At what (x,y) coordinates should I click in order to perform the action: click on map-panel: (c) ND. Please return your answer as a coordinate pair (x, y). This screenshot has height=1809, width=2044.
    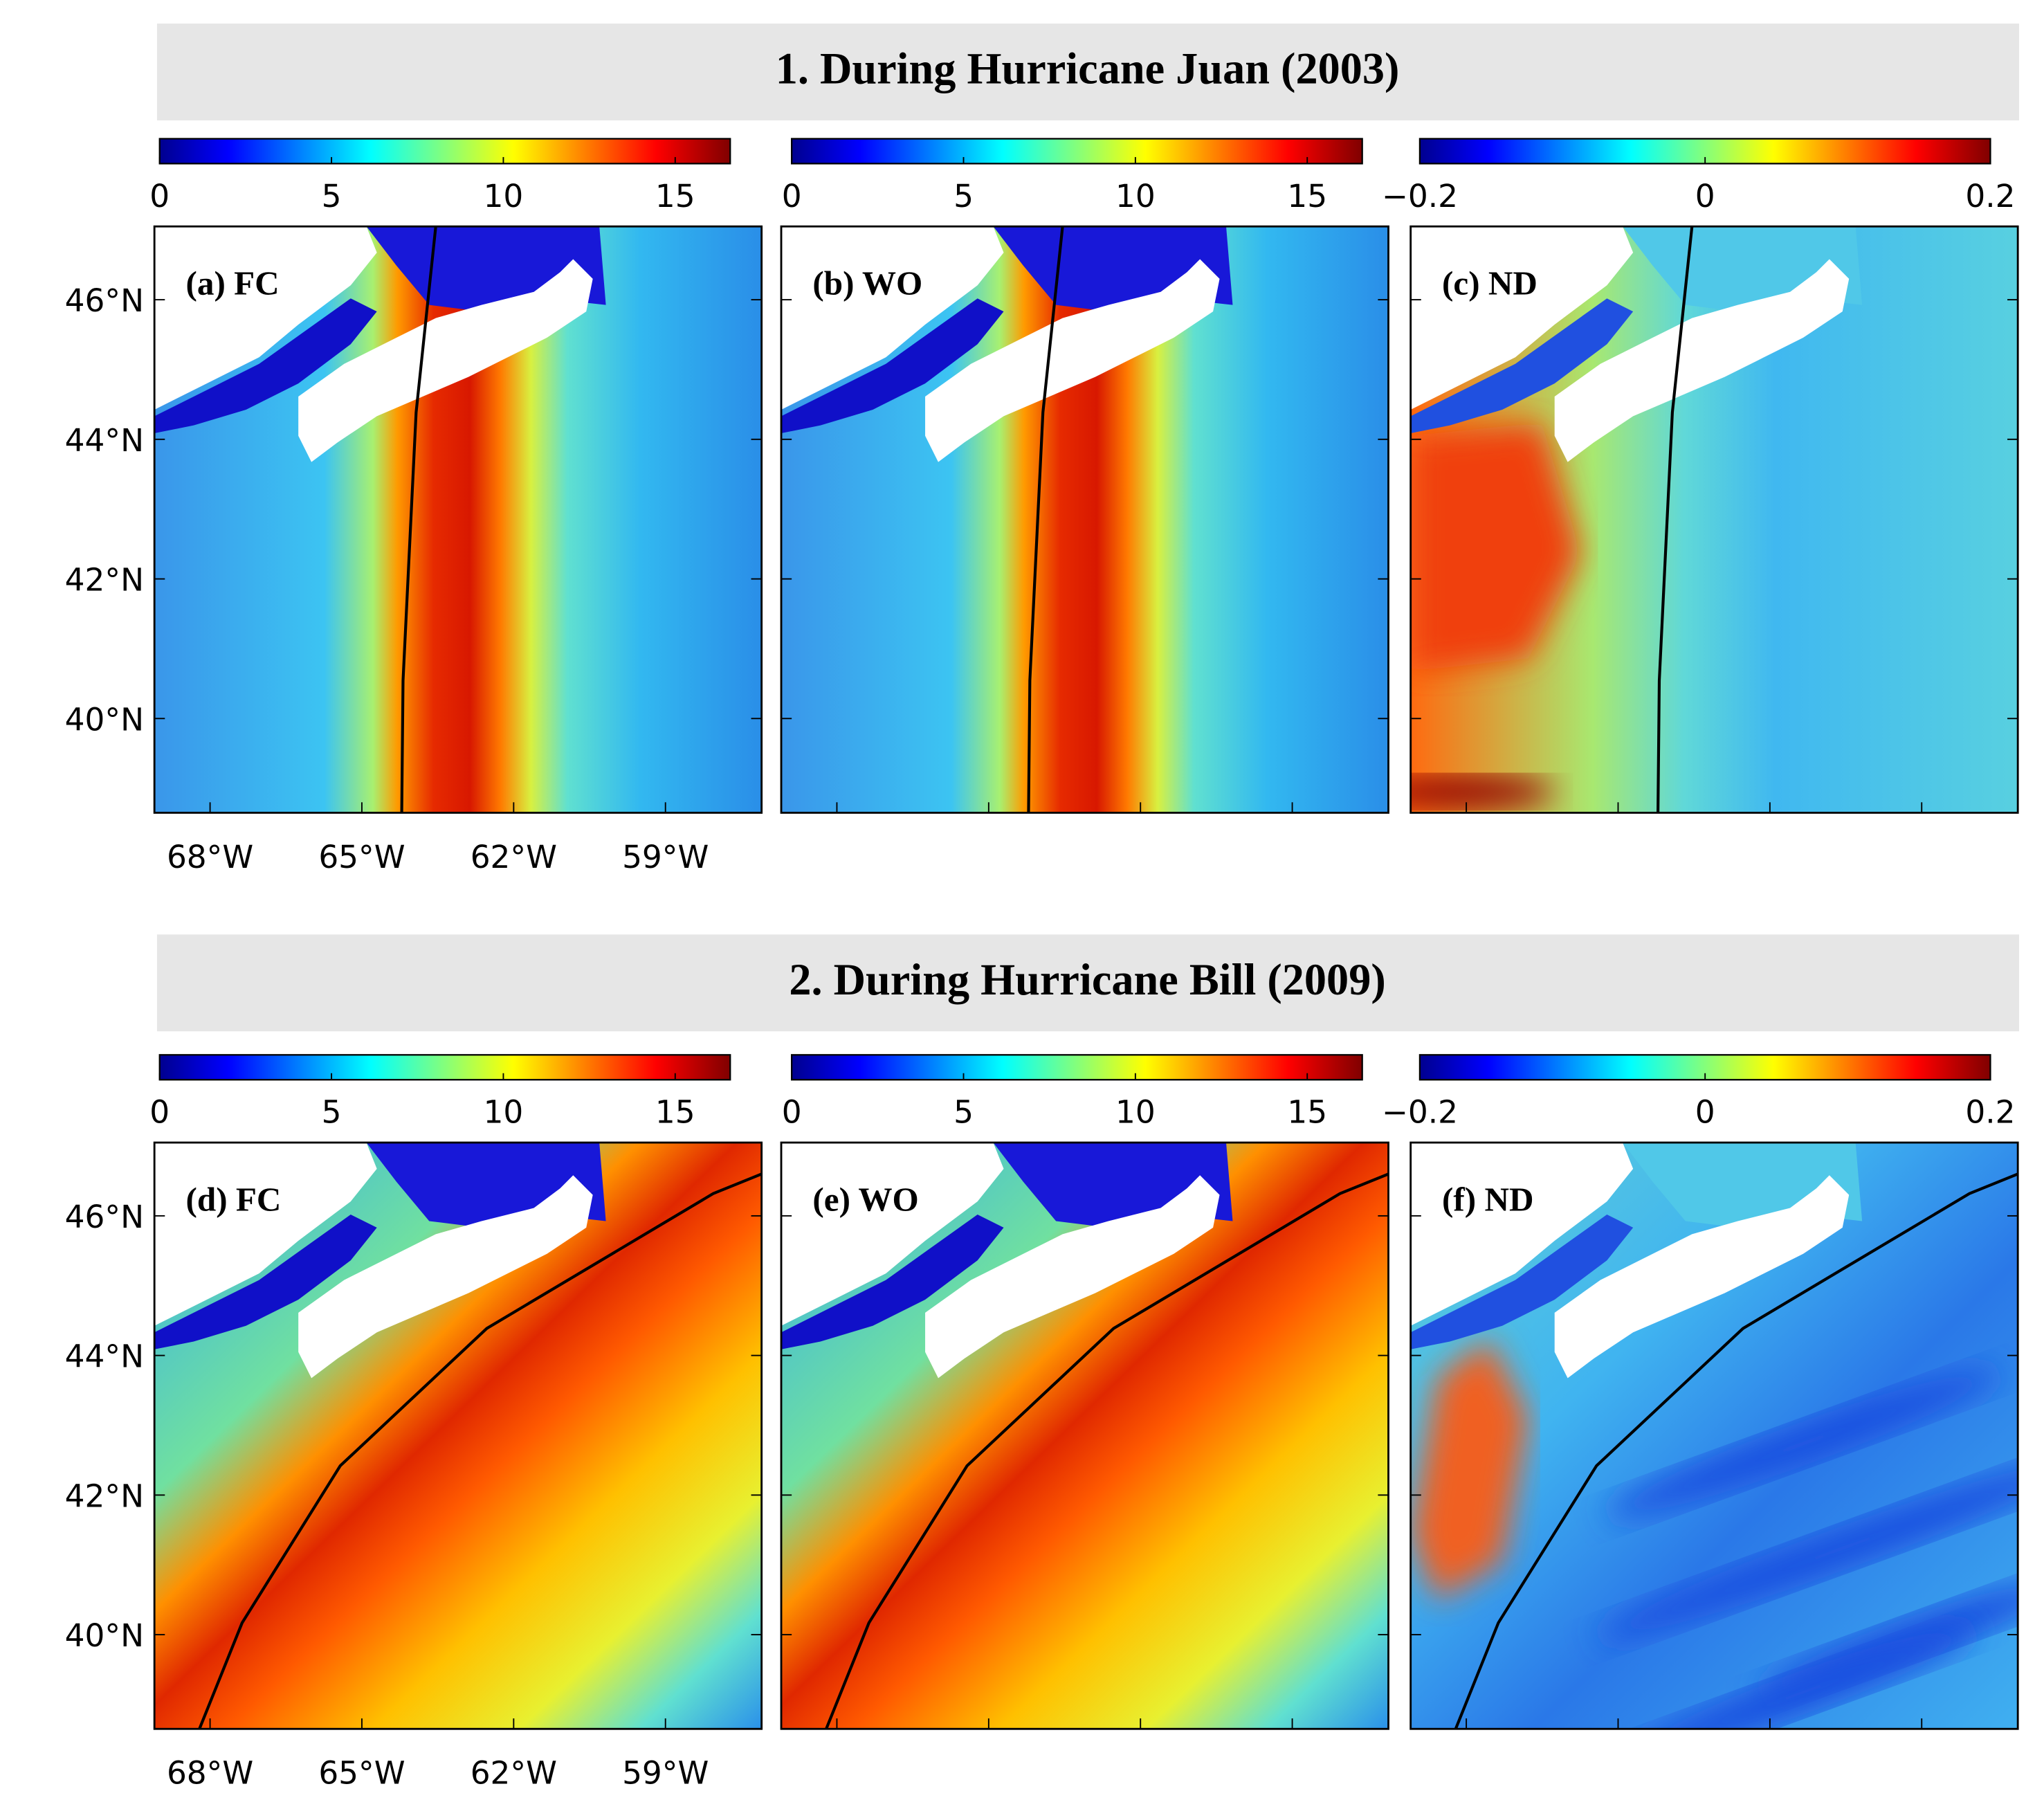
    Looking at the image, I should click on (1714, 519).